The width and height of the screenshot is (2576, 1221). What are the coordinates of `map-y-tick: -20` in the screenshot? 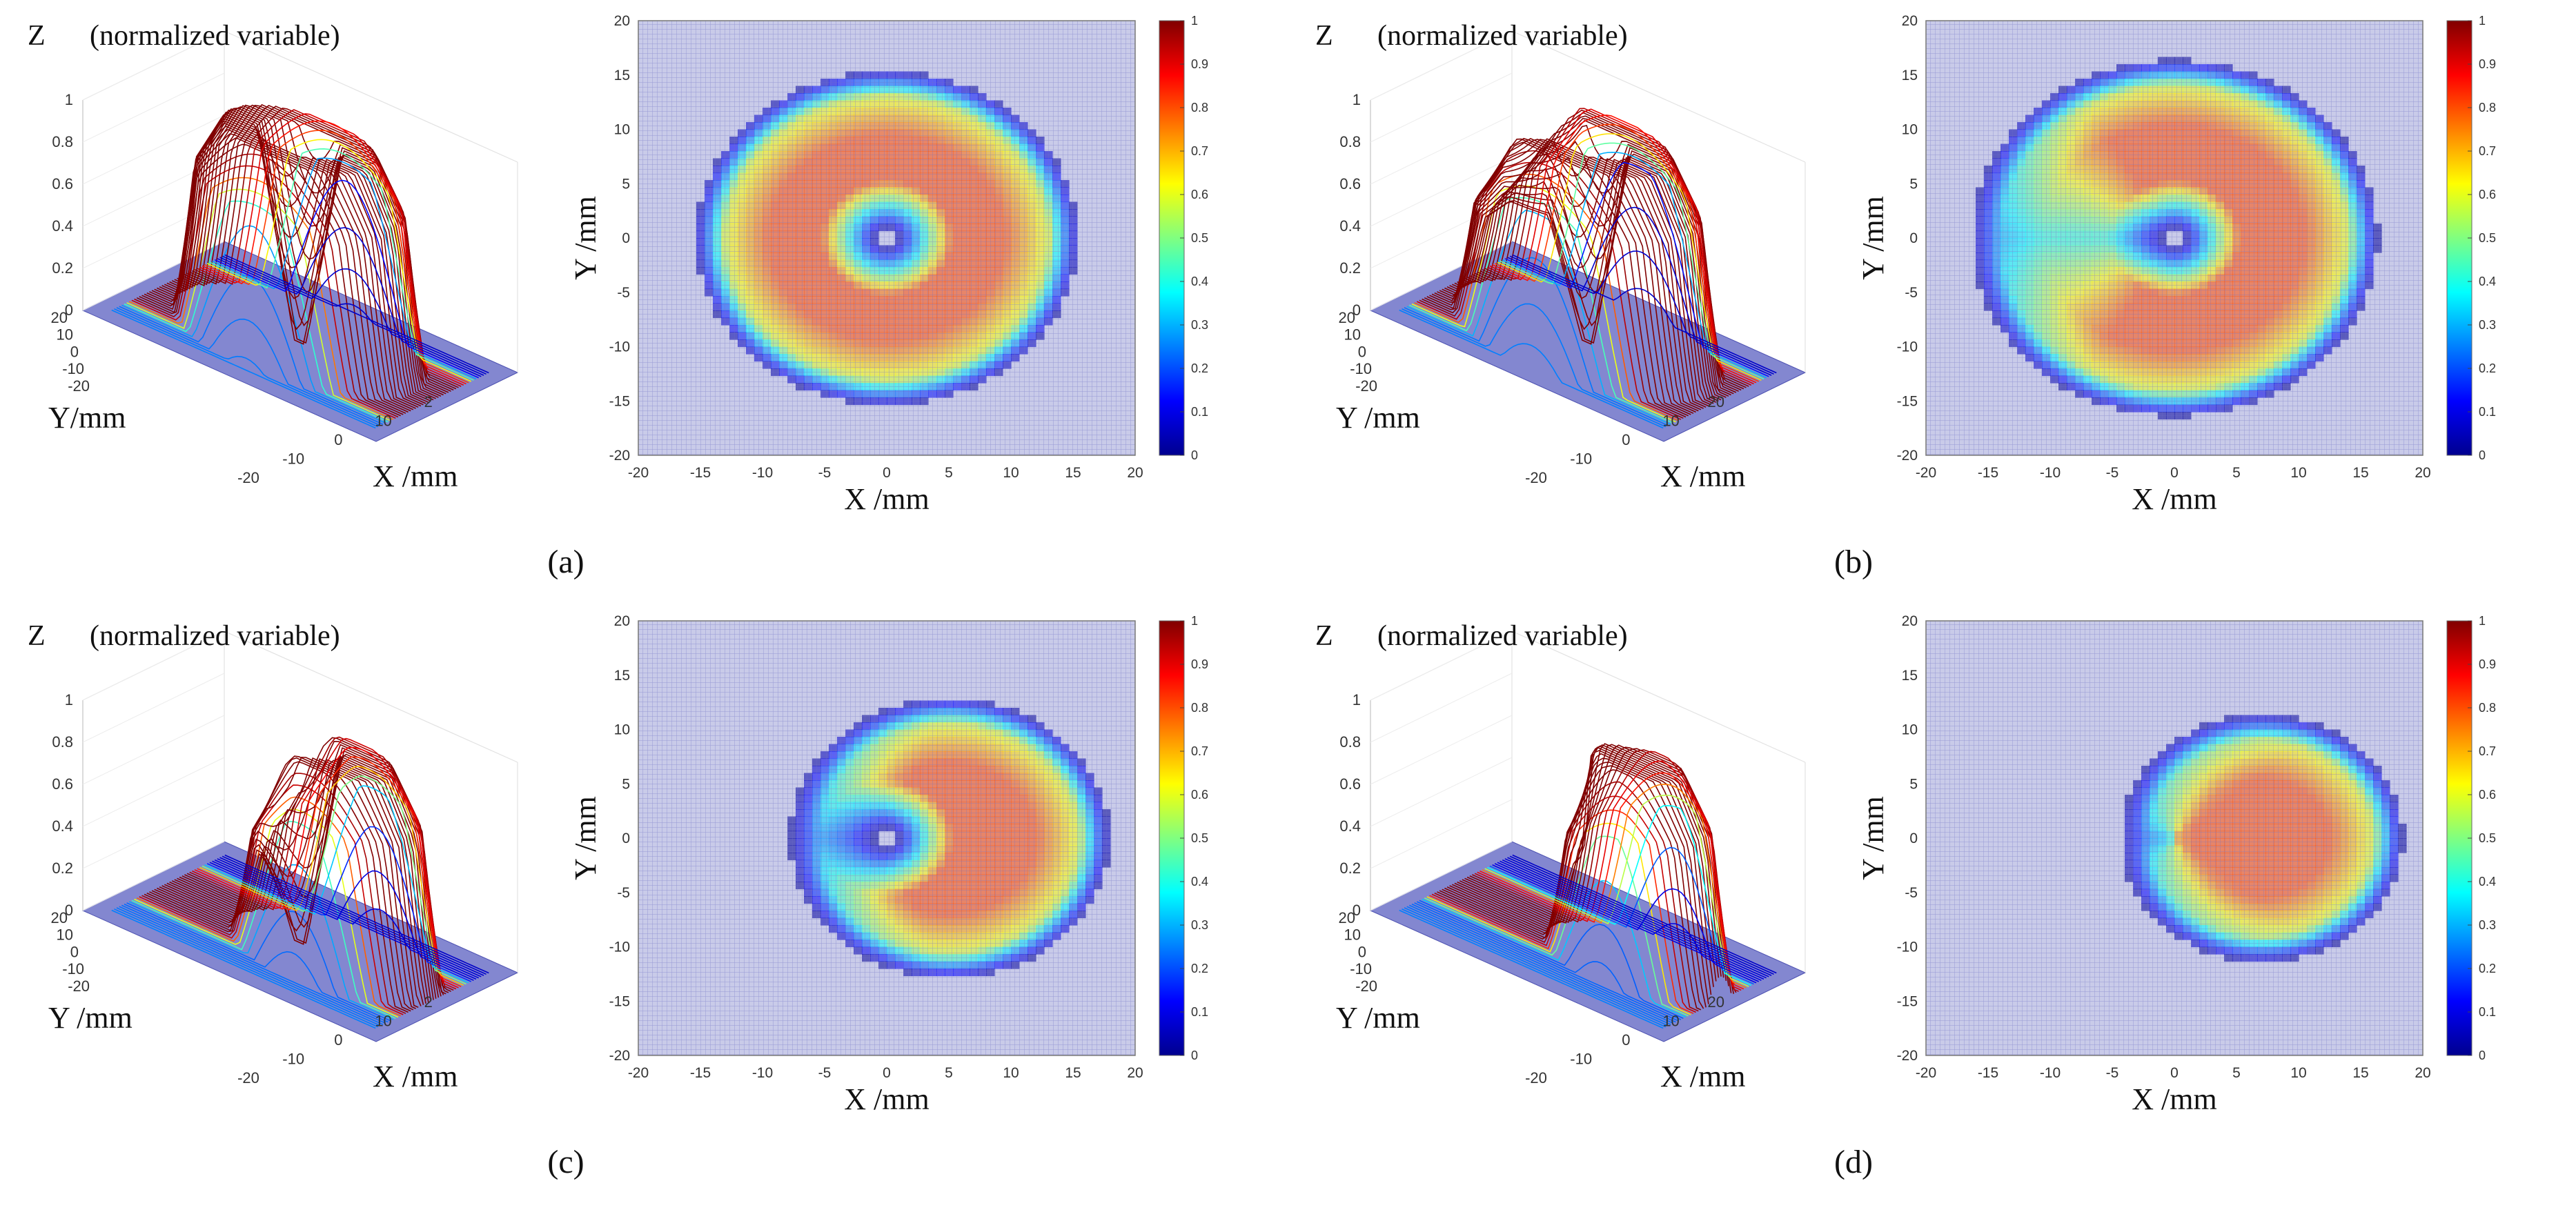 It's located at (1907, 456).